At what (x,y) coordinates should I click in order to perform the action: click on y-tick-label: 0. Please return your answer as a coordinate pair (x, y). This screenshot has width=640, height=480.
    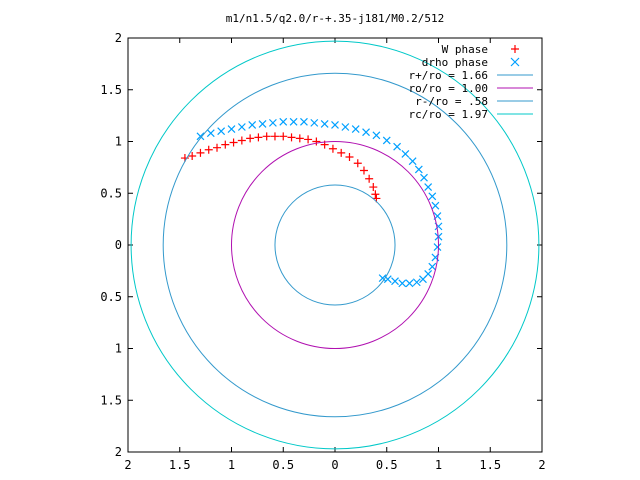
    Looking at the image, I should click on (118, 245).